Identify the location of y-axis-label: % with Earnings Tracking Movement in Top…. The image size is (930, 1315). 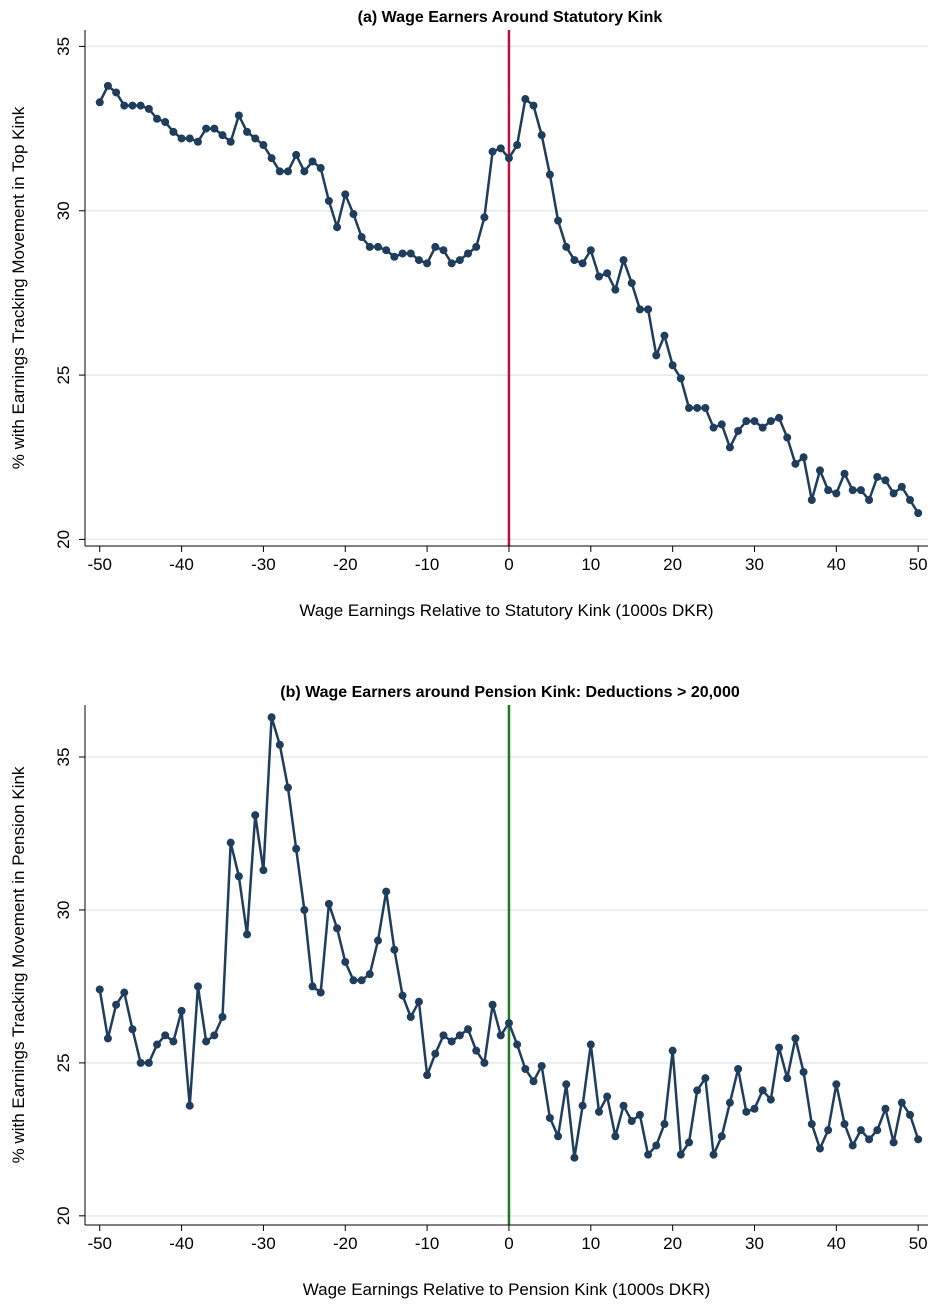
(18, 287).